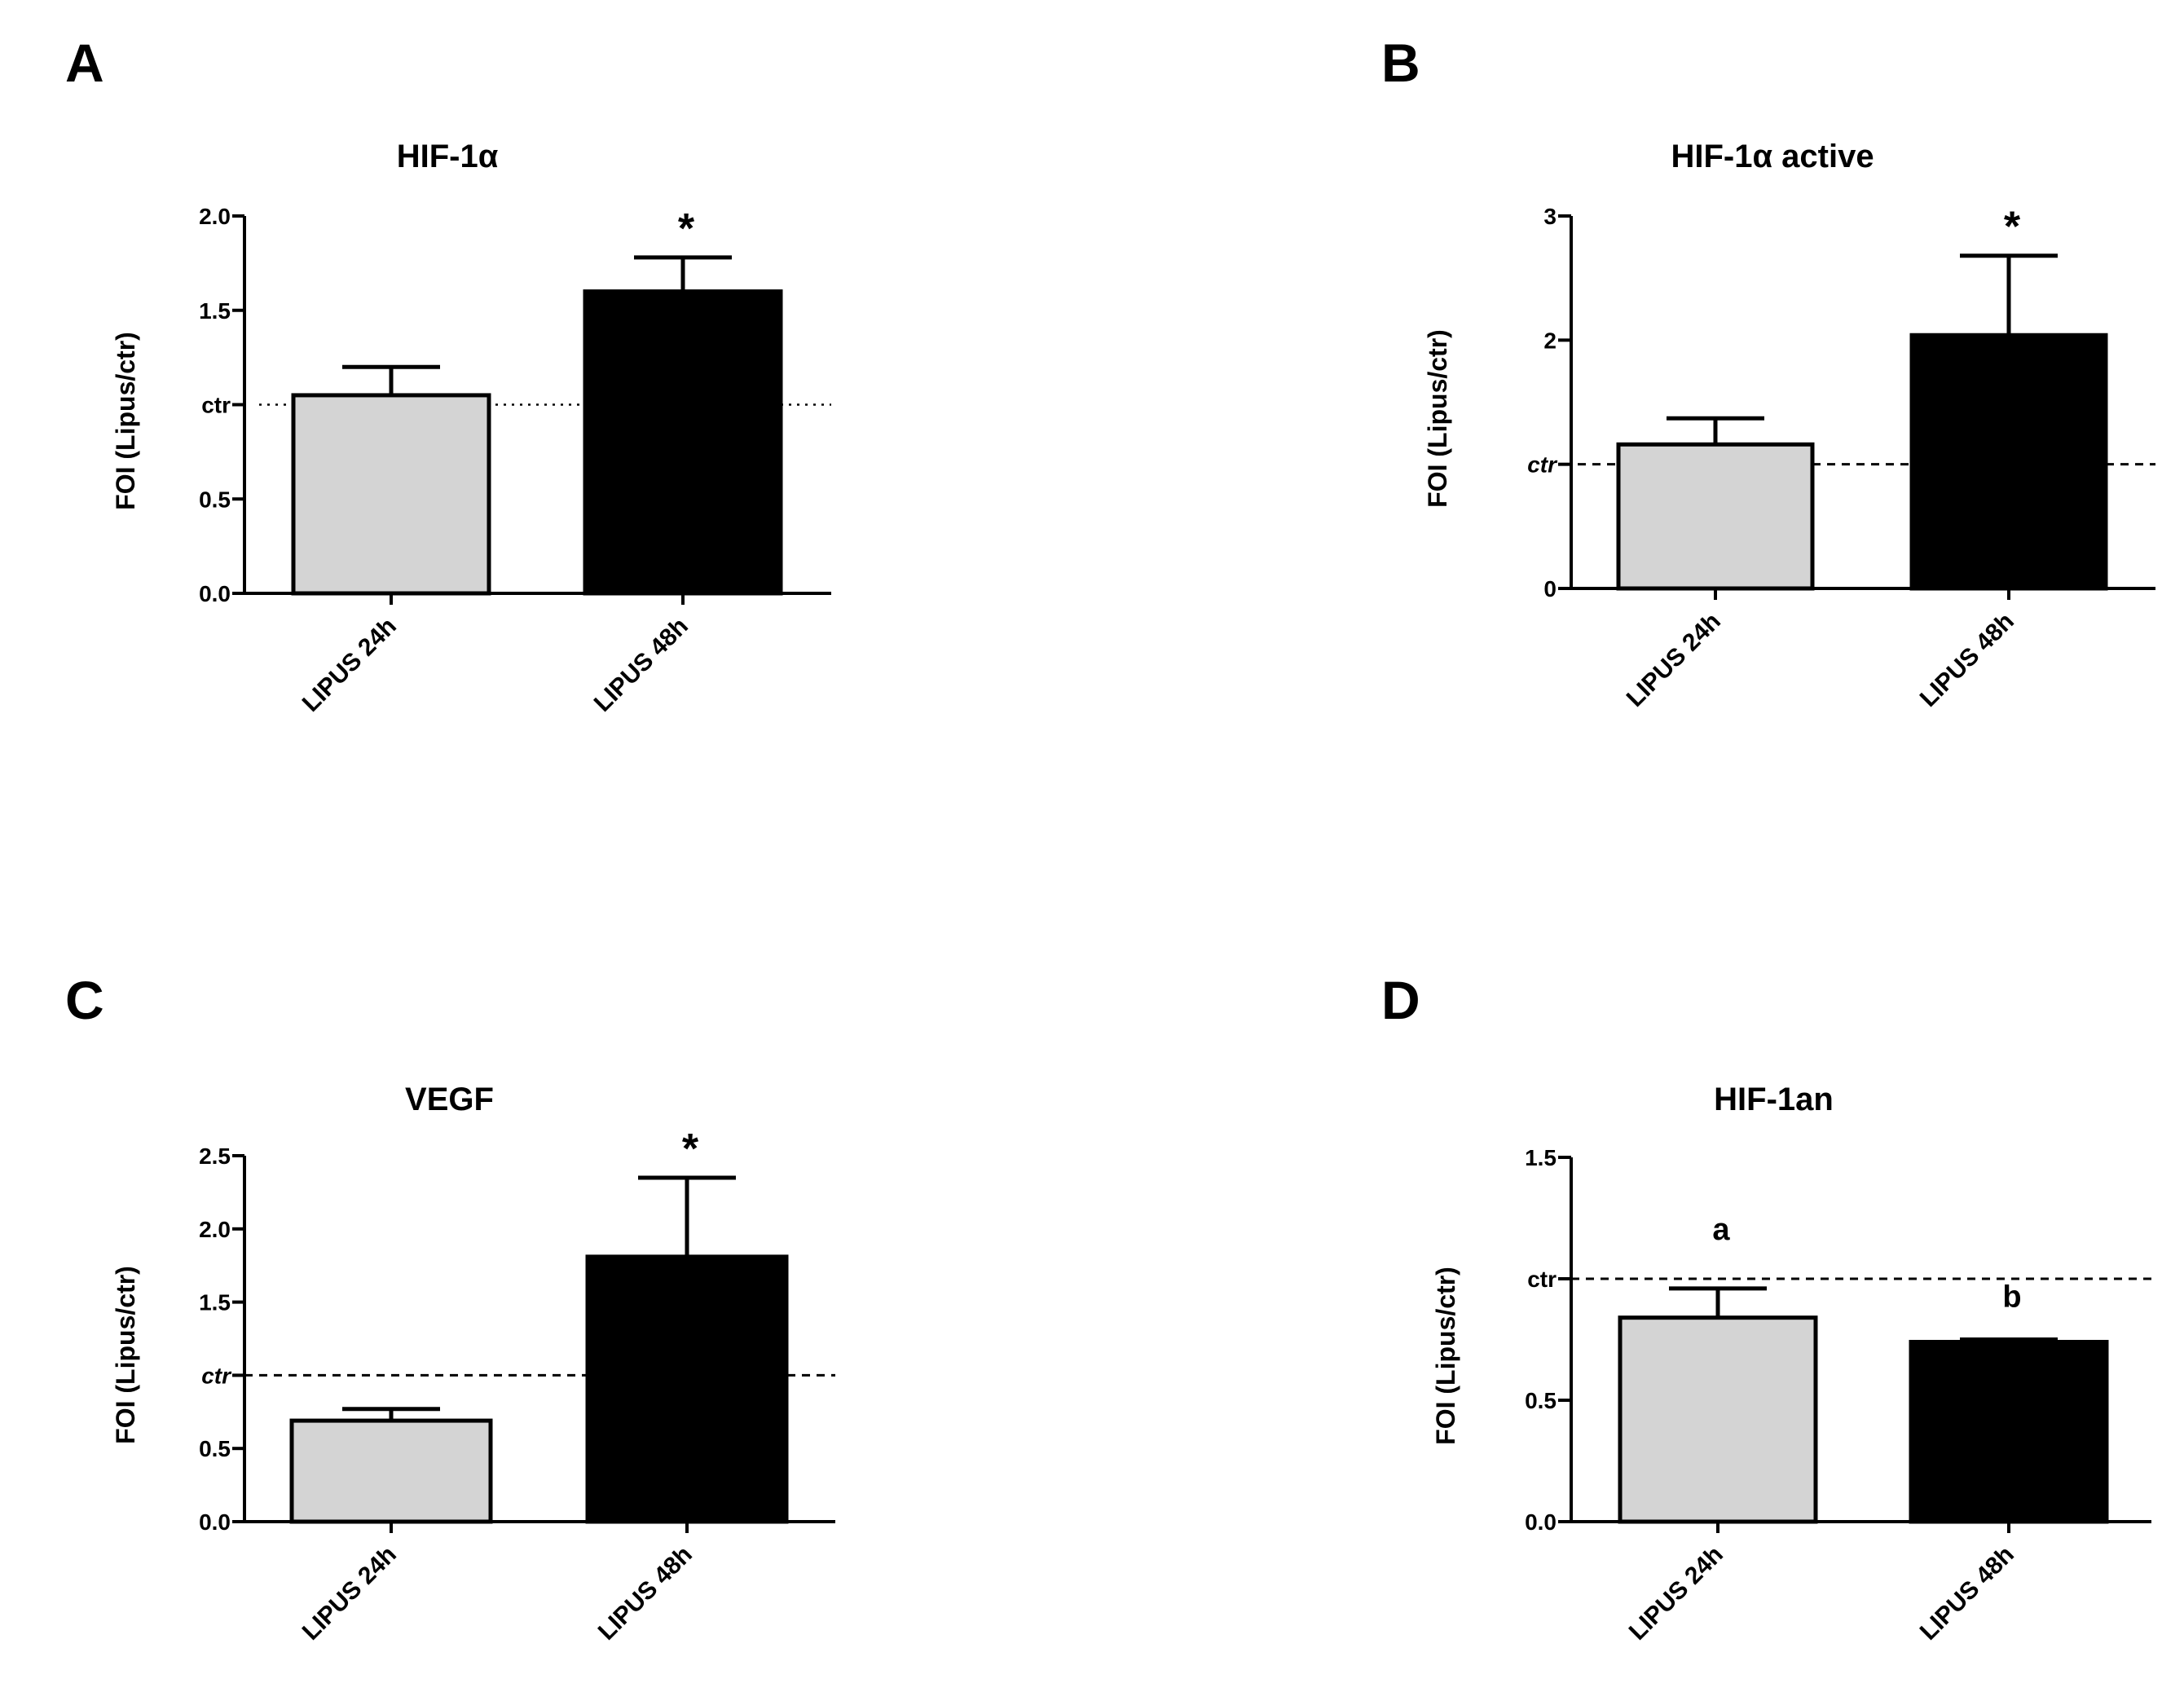  Describe the element at coordinates (1721, 1230) in the screenshot. I see `significance-annotation: a` at that location.